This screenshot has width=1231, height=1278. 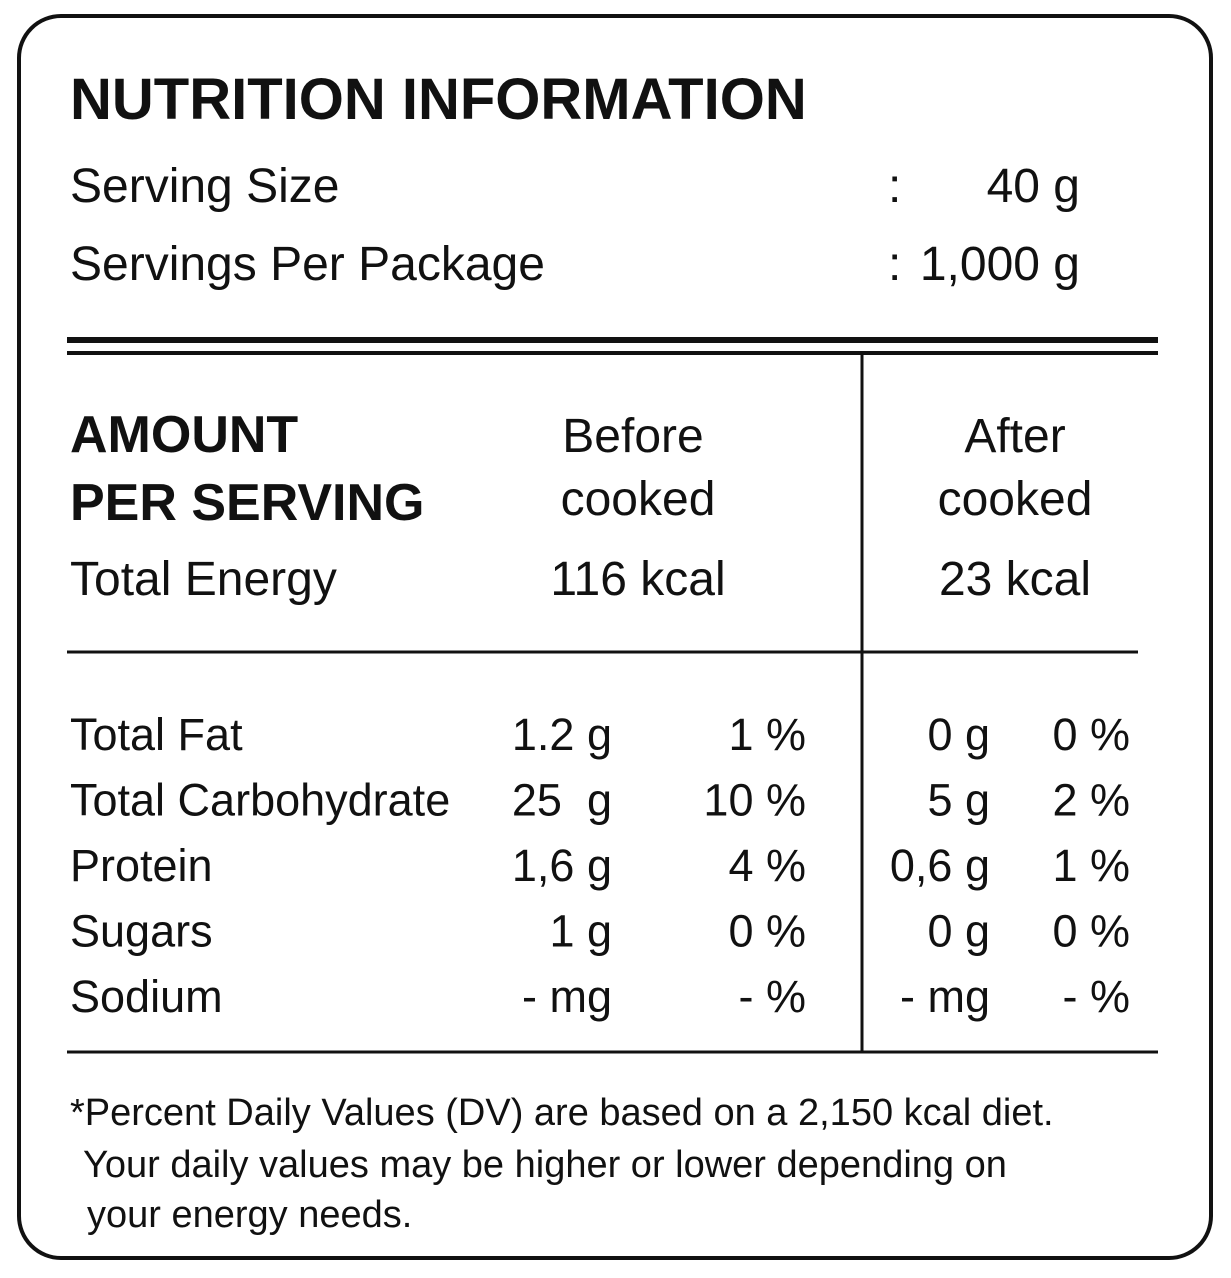 I want to click on servings-per-package-value: 1,000 g, so click(x=1000, y=264).